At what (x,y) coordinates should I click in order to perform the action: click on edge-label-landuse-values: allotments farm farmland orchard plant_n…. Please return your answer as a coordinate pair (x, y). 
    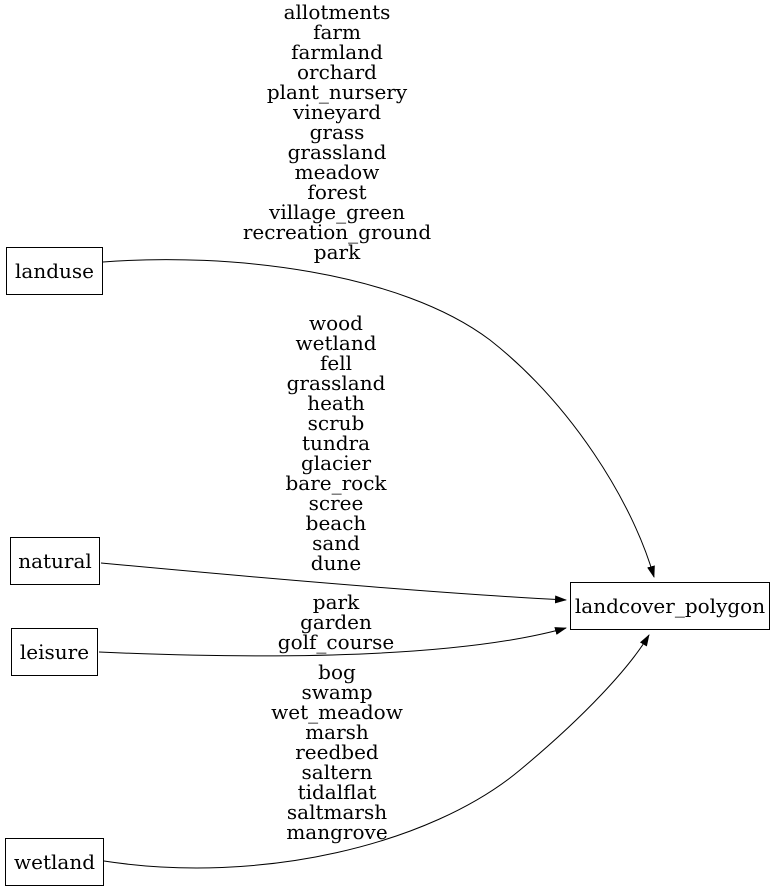
    Looking at the image, I should click on (337, 132).